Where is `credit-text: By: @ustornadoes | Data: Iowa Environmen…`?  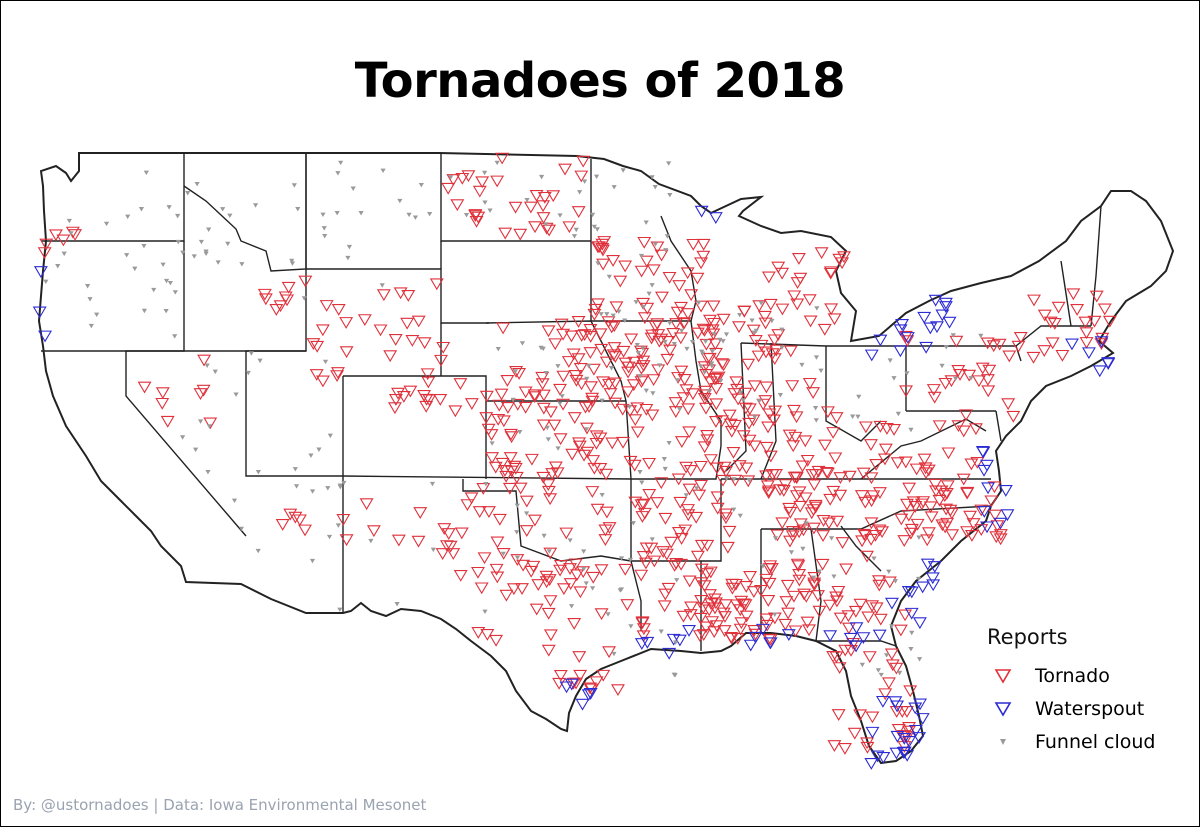
credit-text: By: @ustornadoes | Data: Iowa Environmen… is located at coordinates (220, 805).